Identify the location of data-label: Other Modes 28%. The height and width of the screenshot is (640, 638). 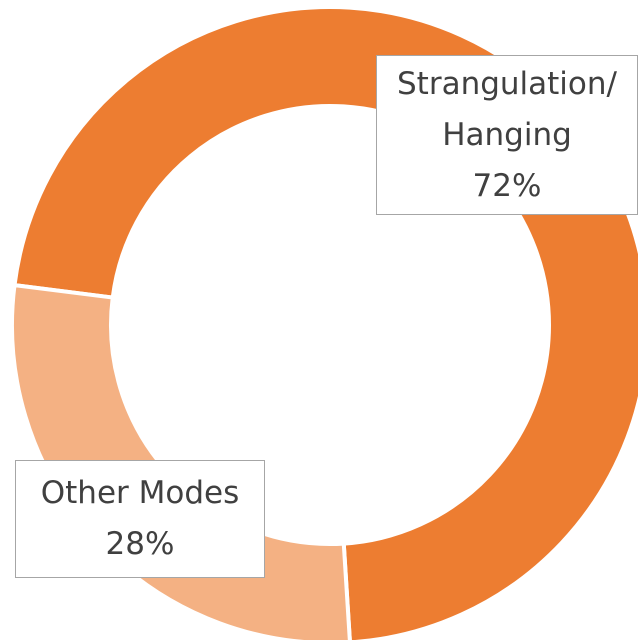
(140, 519).